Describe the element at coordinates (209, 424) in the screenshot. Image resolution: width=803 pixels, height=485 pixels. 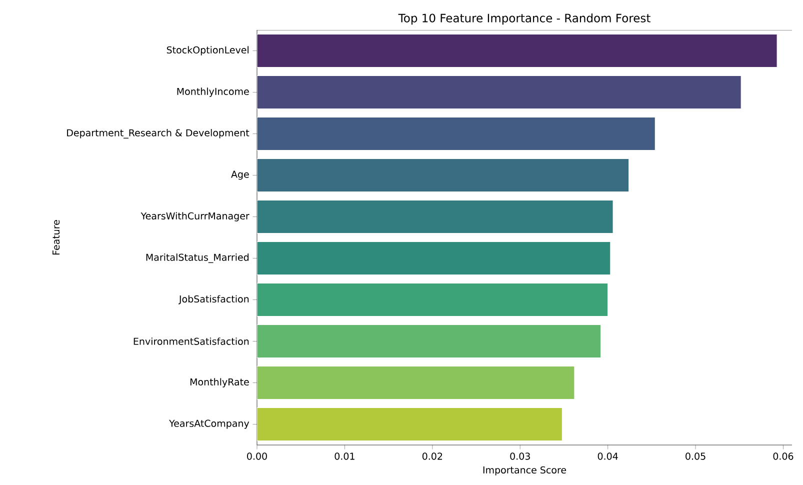
I see `y-tick-label: YearsAtCompany` at that location.